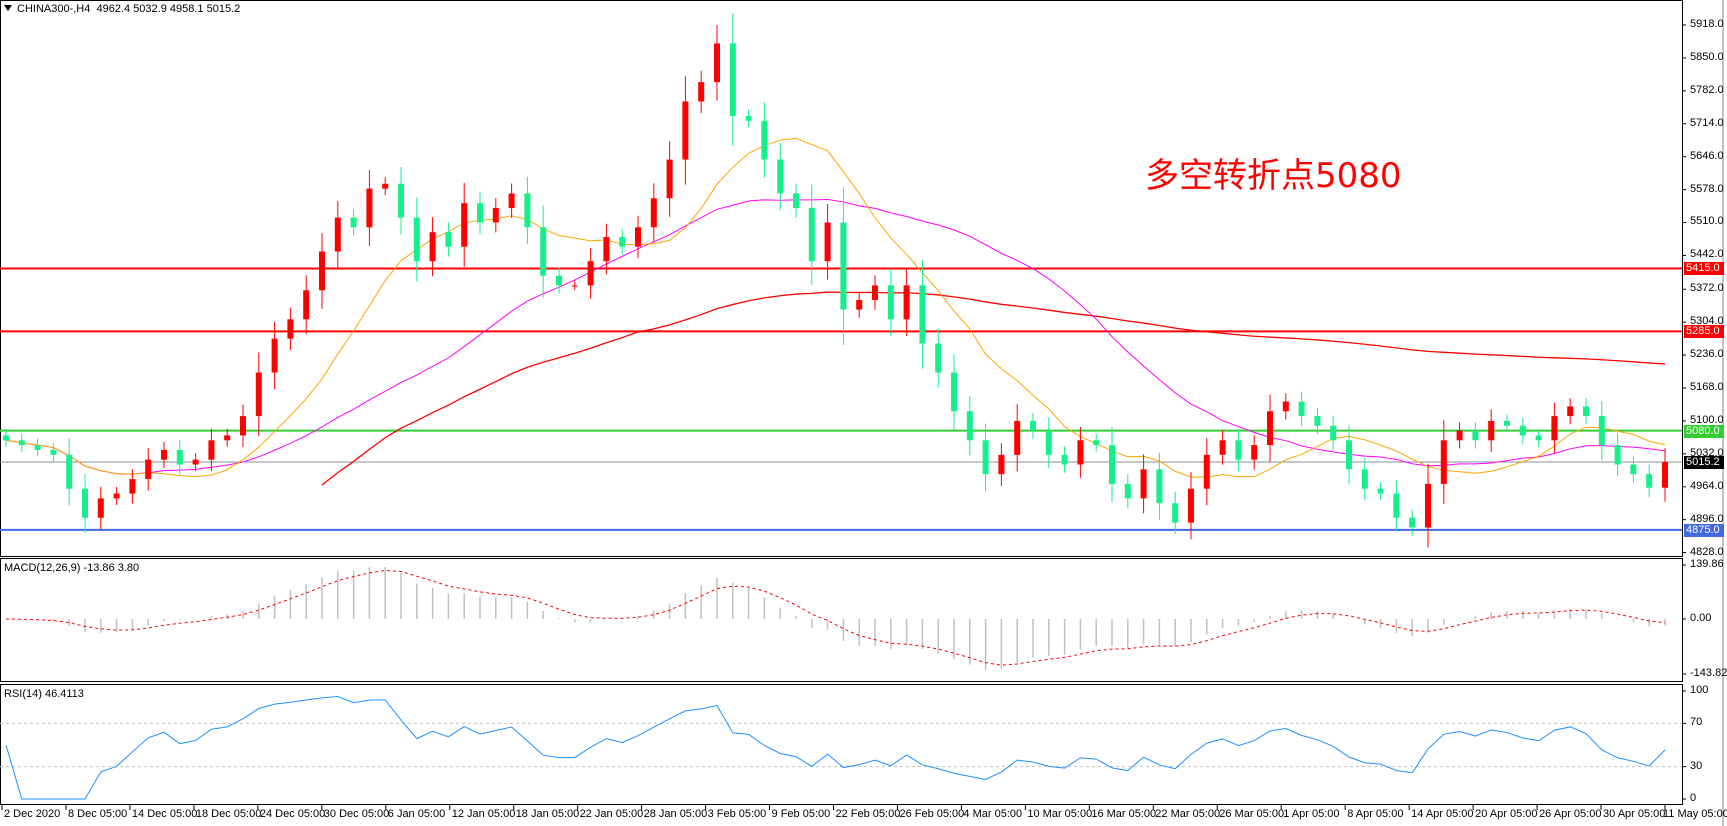  What do you see at coordinates (611, 814) in the screenshot?
I see `time-tick-label: 22 Jan 05:00` at bounding box center [611, 814].